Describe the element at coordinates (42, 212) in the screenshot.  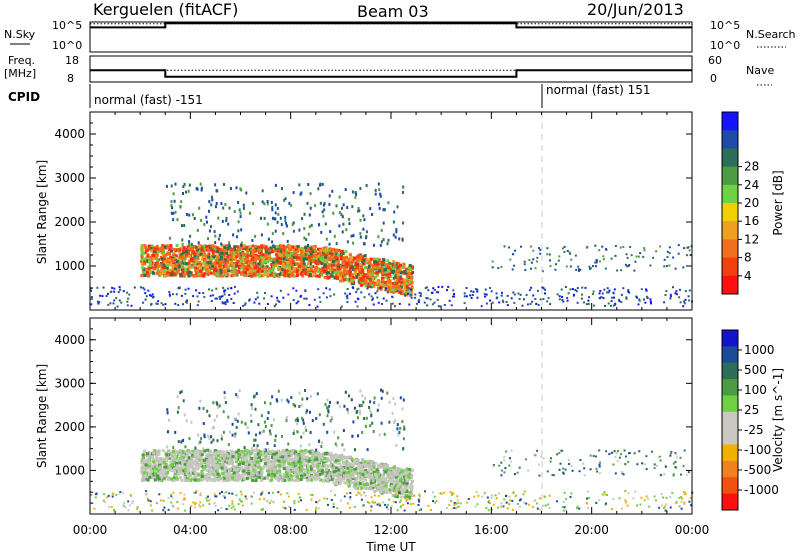
I see `power-ylabel: Slant Range [km]` at that location.